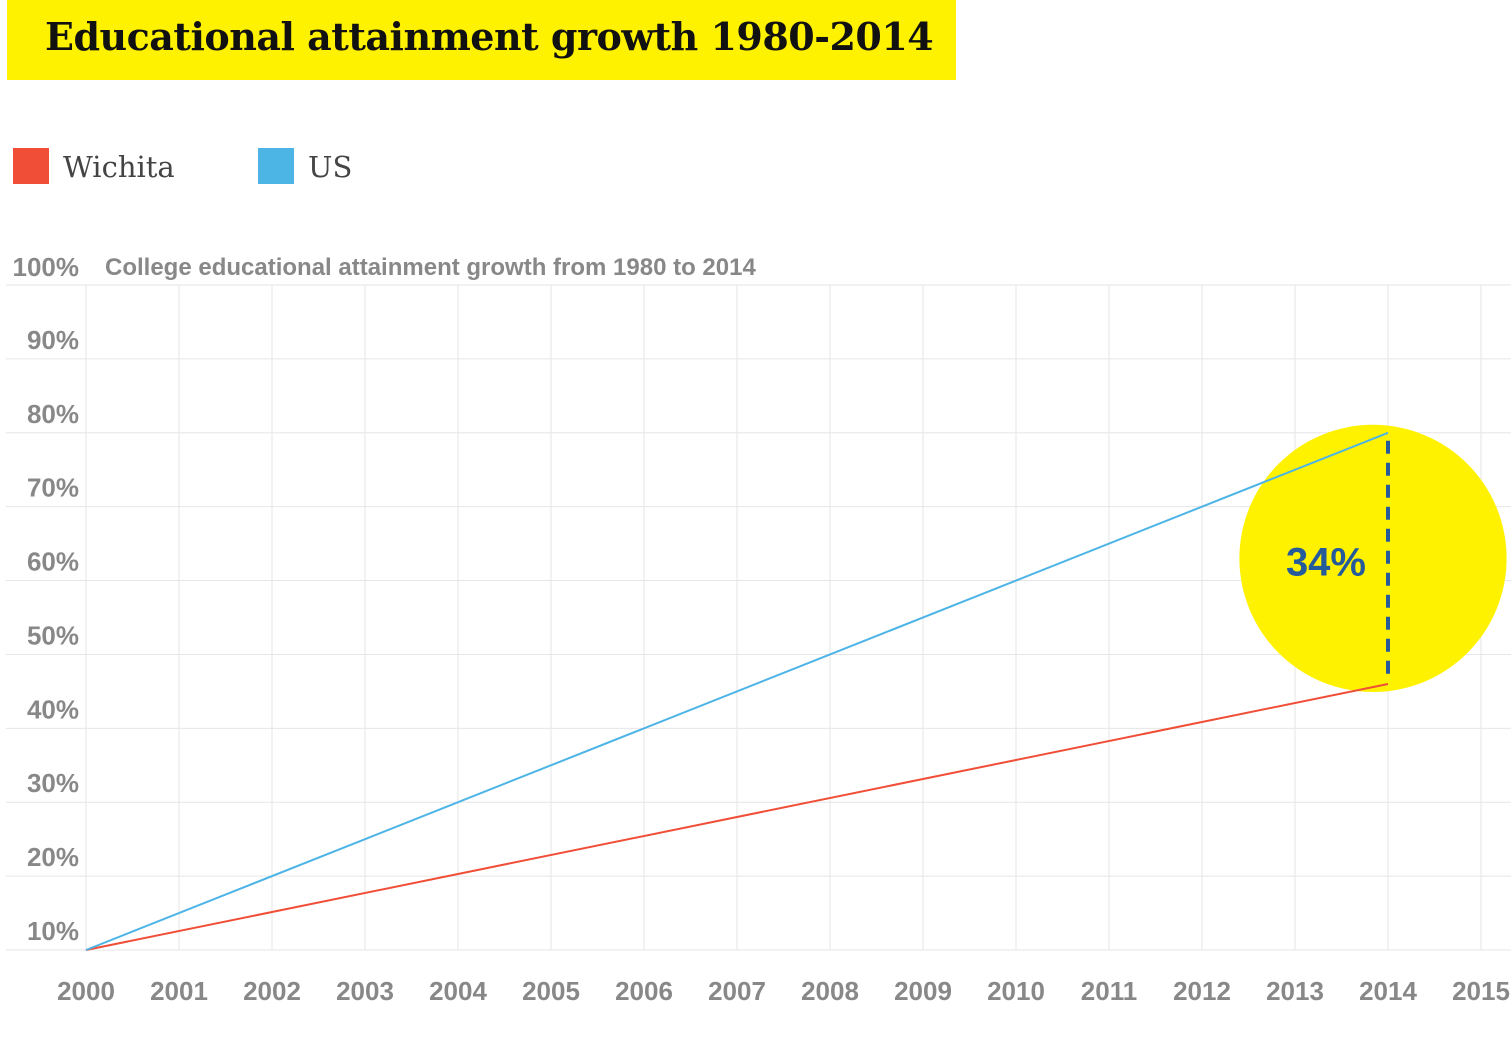  I want to click on x-tick-label-2010: 2010, so click(1016, 991).